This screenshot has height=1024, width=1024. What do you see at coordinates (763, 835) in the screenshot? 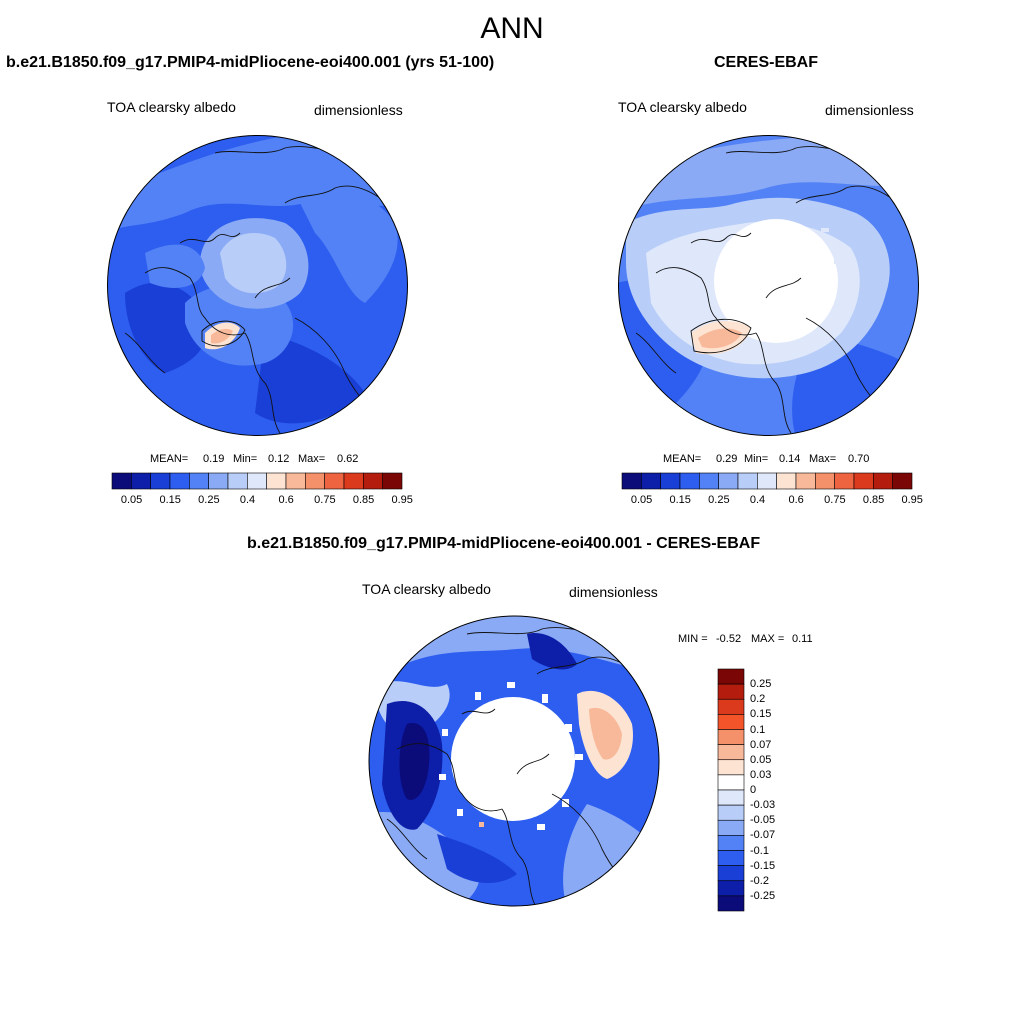
I see `diff-colorbar-tick-label: -0.07` at bounding box center [763, 835].